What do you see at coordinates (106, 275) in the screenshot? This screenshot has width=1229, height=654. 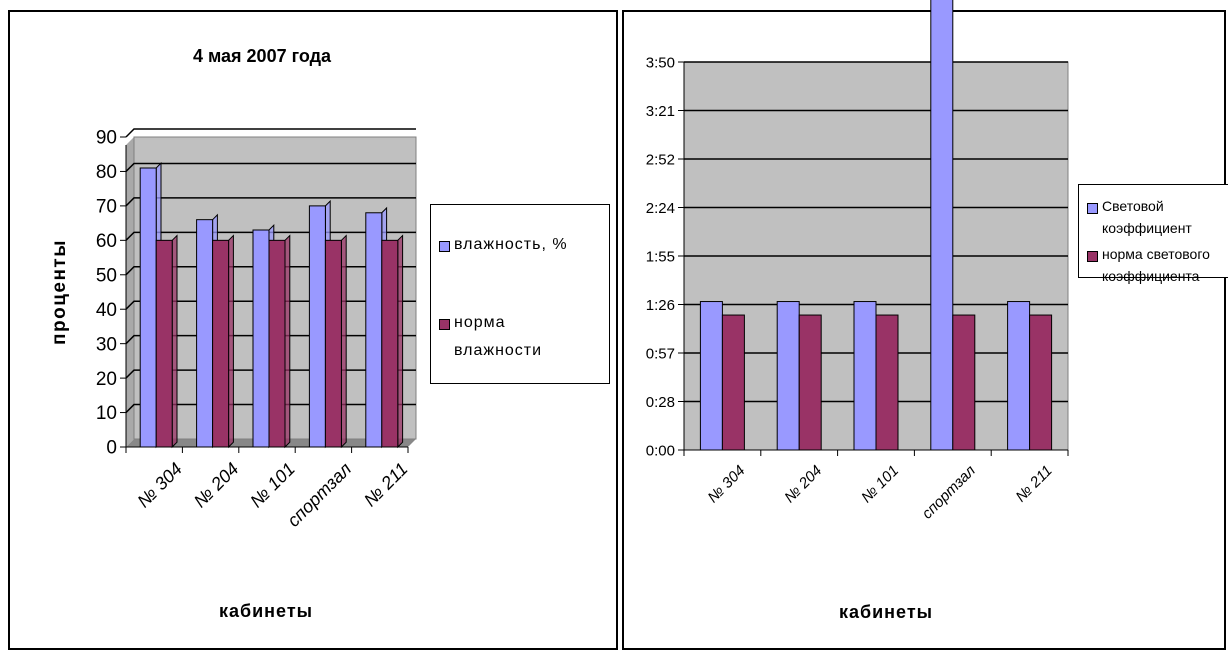 I see `y-tick-label: 50` at bounding box center [106, 275].